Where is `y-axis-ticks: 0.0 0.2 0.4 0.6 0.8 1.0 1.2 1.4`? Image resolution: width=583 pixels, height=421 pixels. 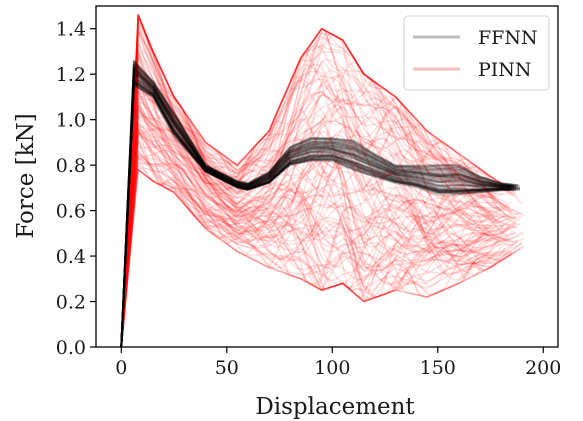
y-axis-ticks: 0.0 0.2 0.4 0.6 0.8 1.0 1.2 1.4 is located at coordinates (76, 189).